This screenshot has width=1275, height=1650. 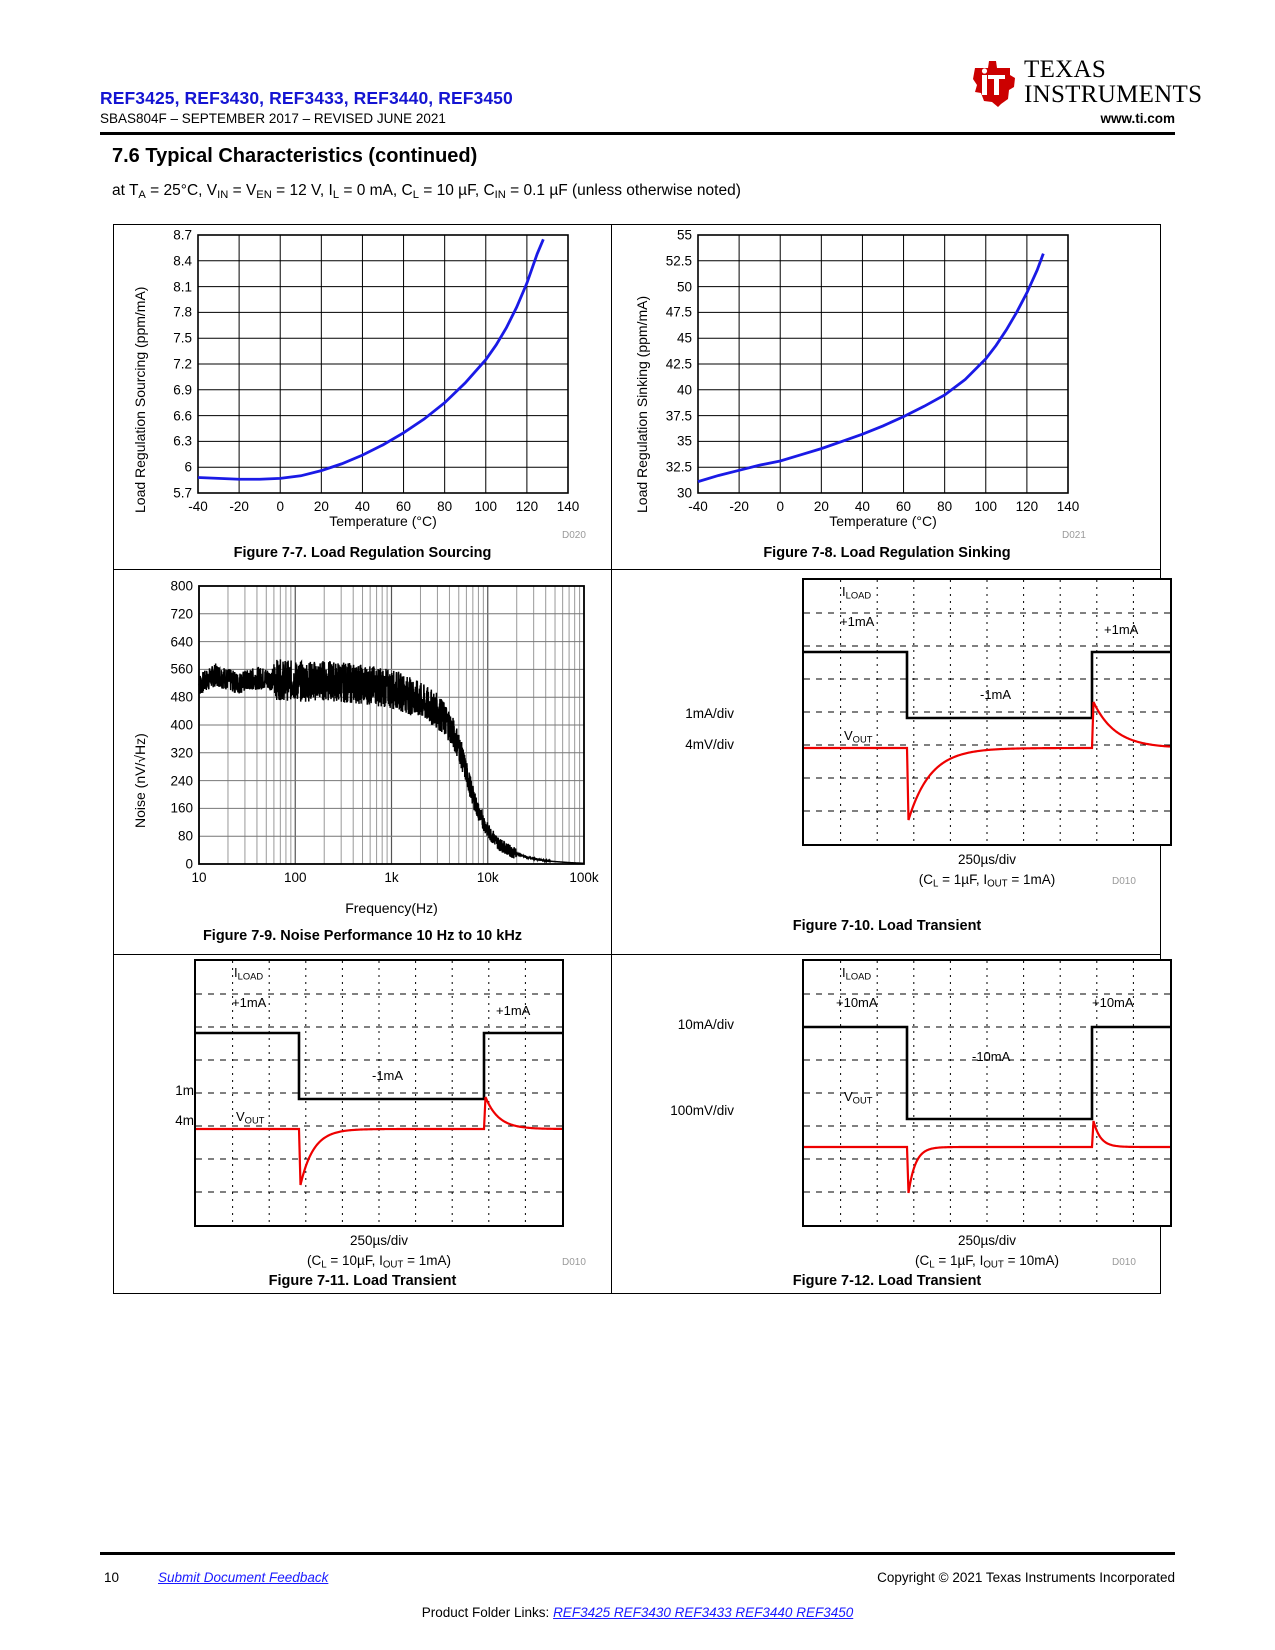 What do you see at coordinates (181, 669) in the screenshot?
I see `axis-y-tick-label: 560` at bounding box center [181, 669].